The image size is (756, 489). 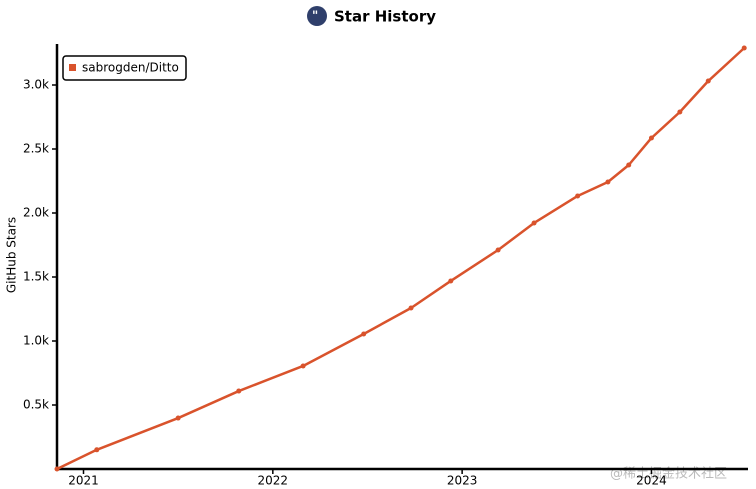 I want to click on x-tick-label: 2022, so click(x=273, y=481).